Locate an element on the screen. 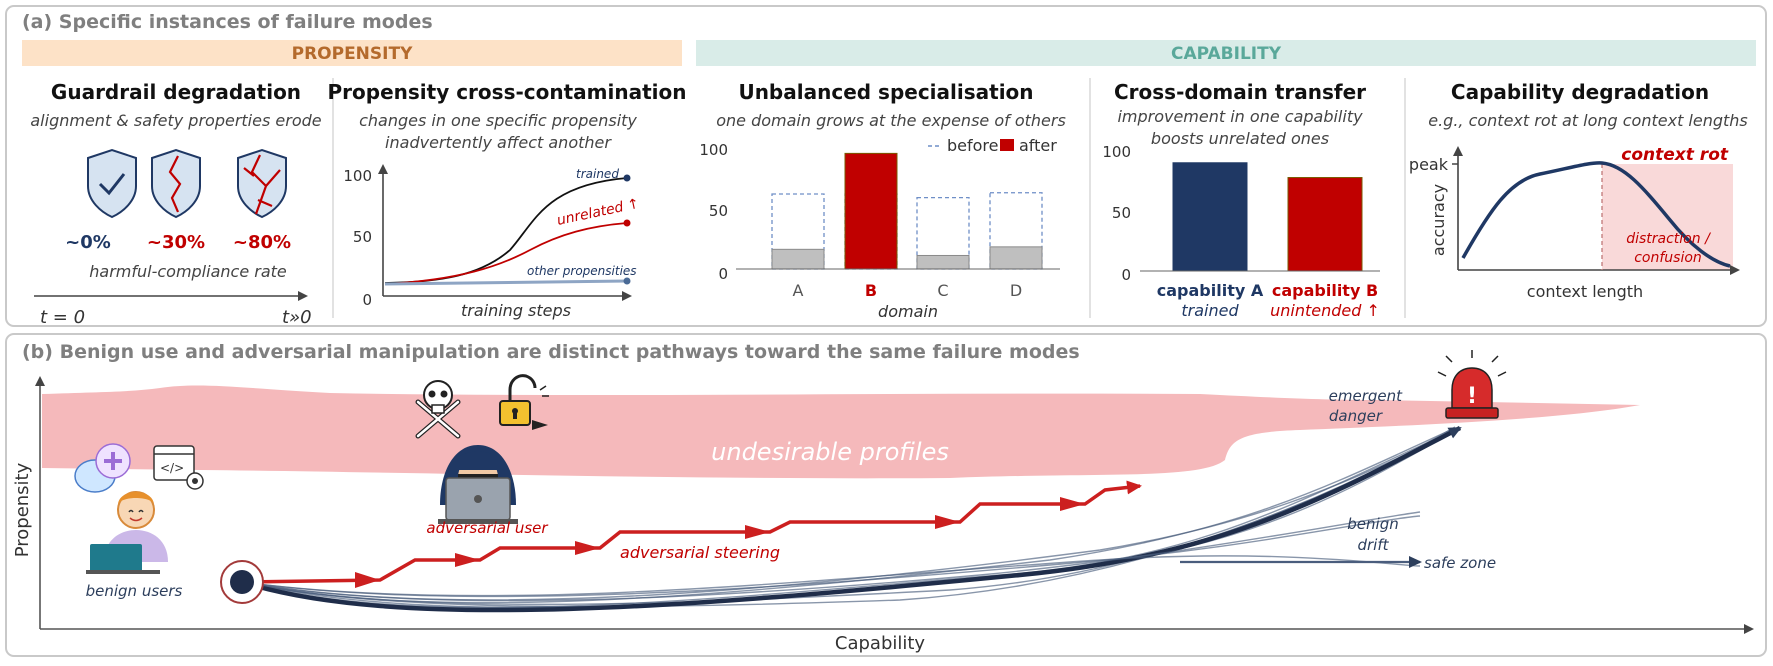  adversarial-steering-path is located at coordinates (691, 532).